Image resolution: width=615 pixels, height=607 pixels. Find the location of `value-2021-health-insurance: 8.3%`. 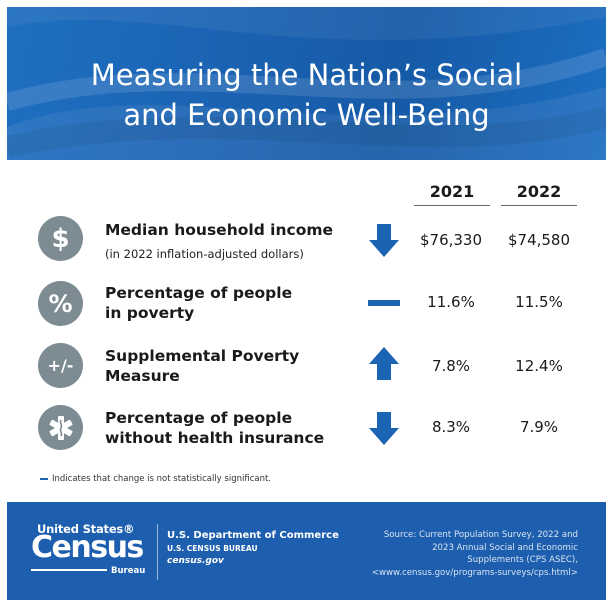

value-2021-health-insurance: 8.3% is located at coordinates (451, 427).